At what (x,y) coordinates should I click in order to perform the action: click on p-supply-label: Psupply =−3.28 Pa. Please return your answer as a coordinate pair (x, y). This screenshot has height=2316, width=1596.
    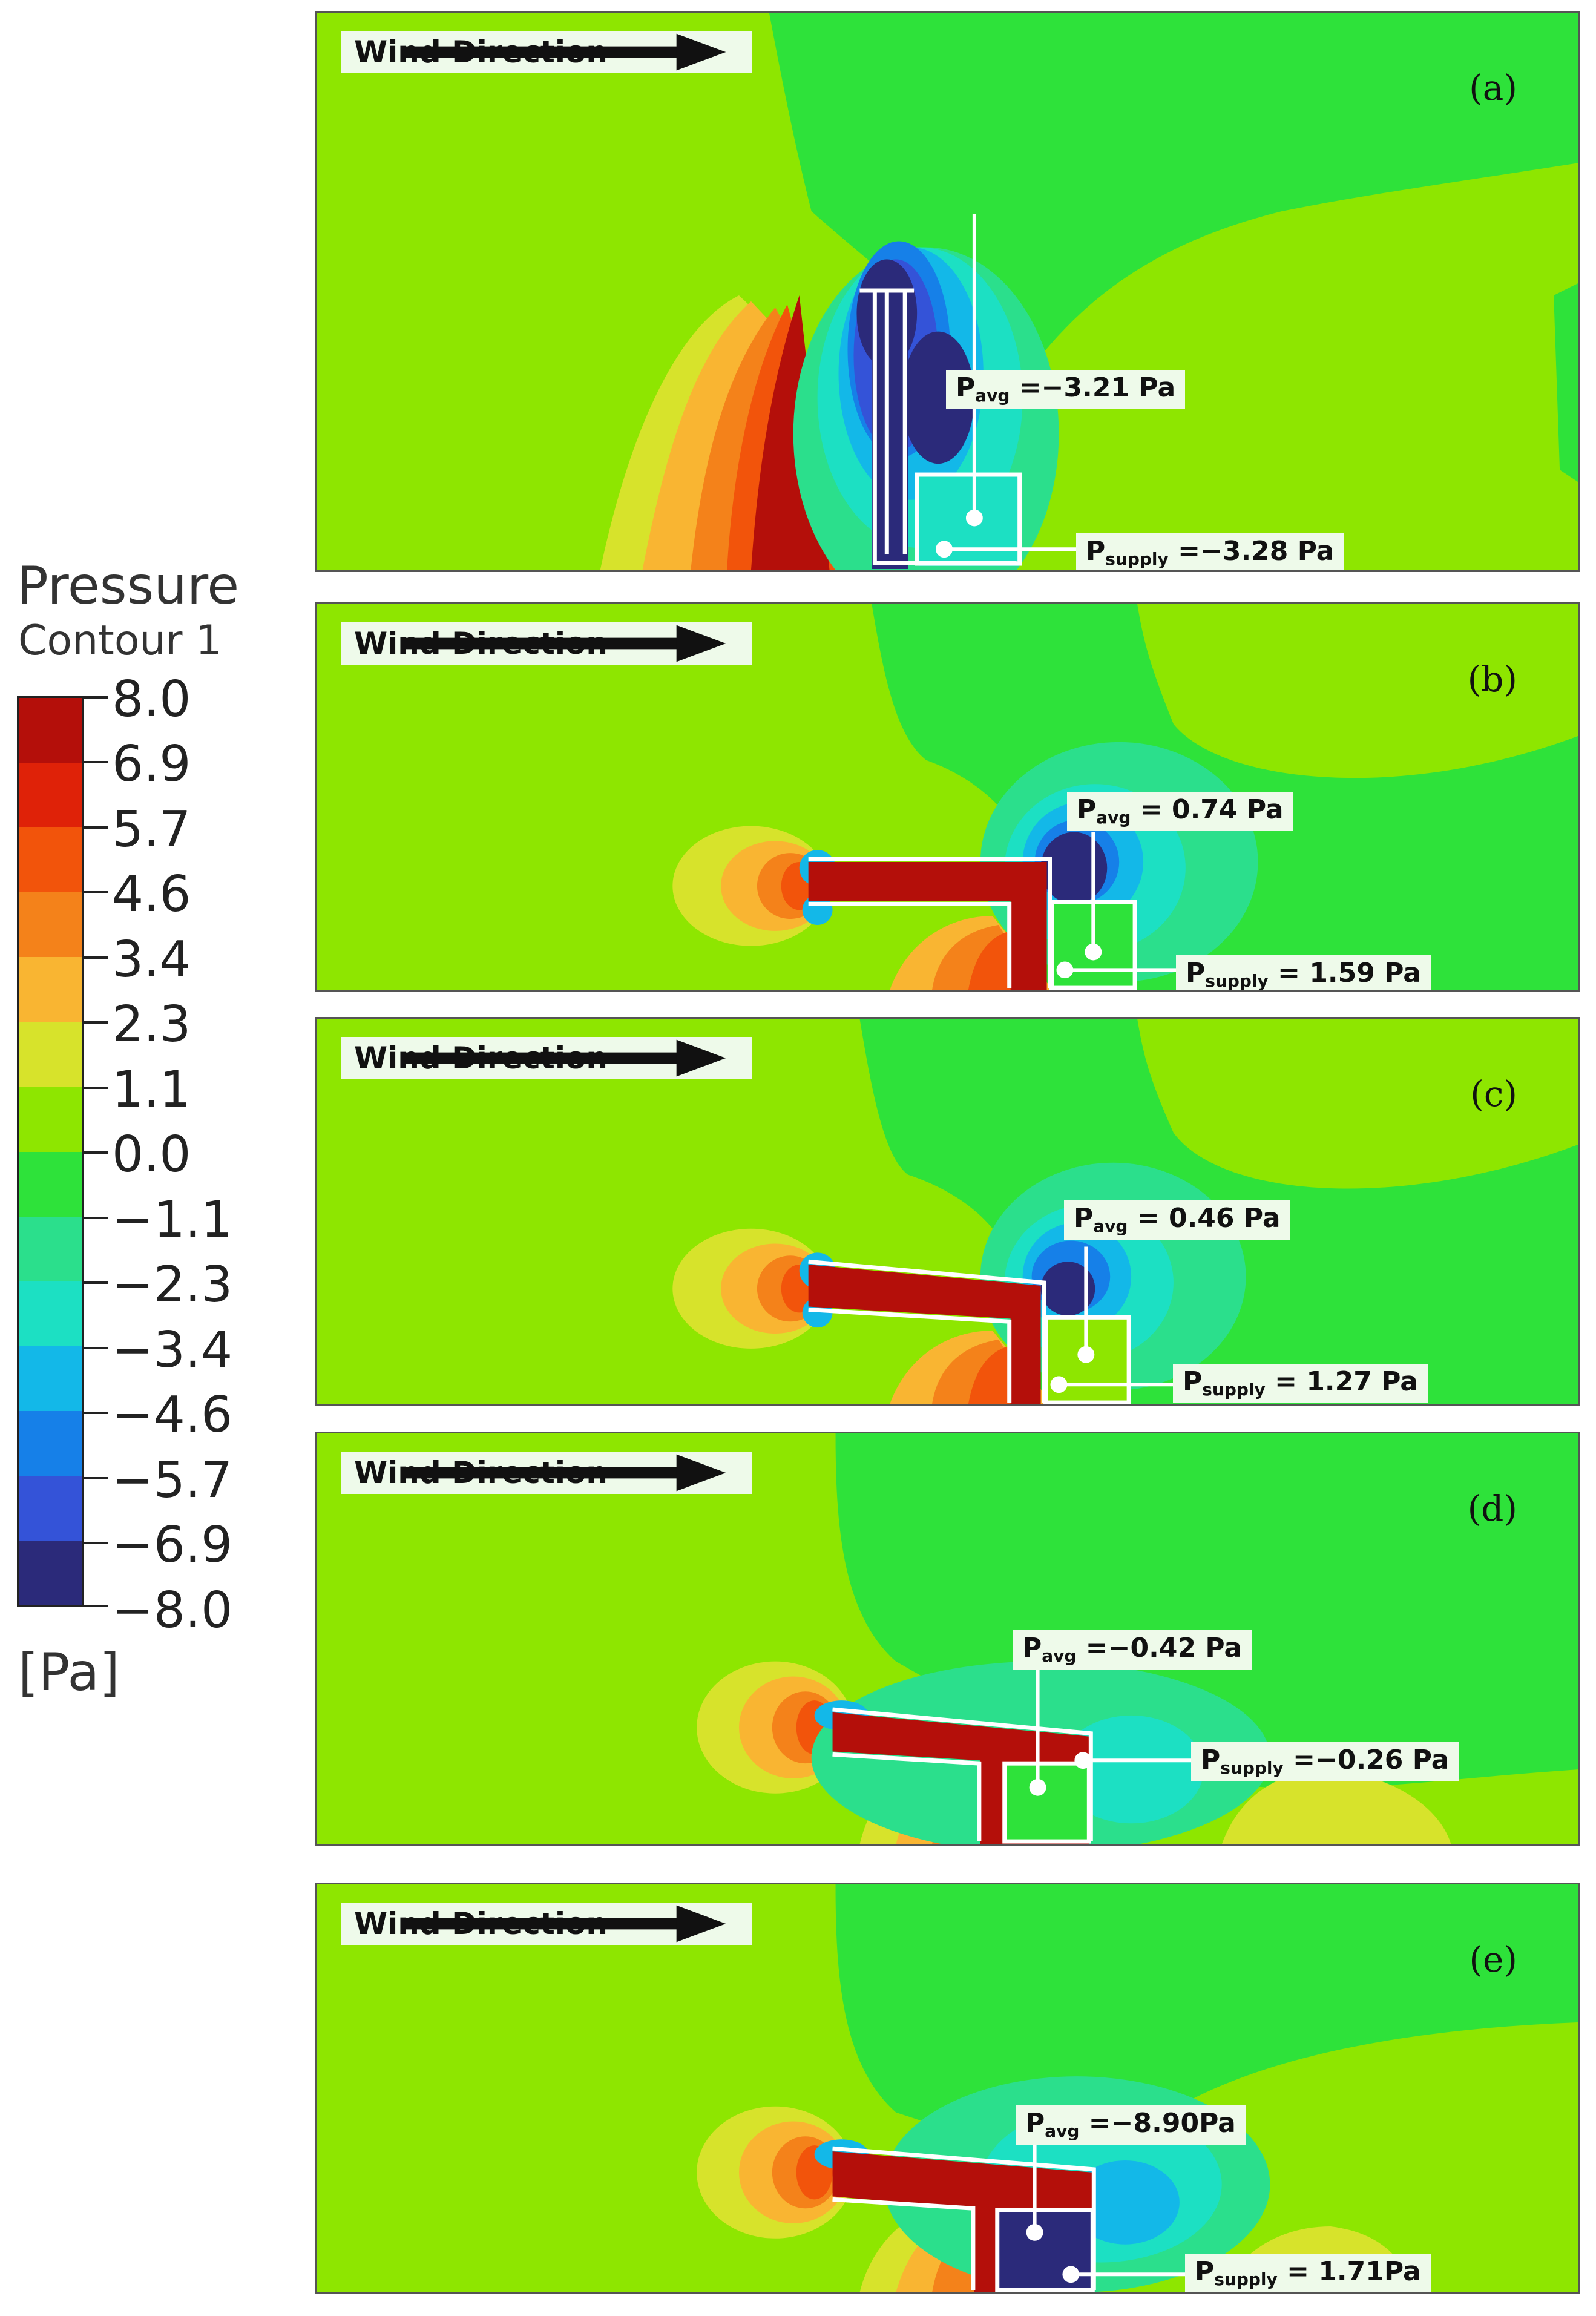
    Looking at the image, I should click on (1210, 551).